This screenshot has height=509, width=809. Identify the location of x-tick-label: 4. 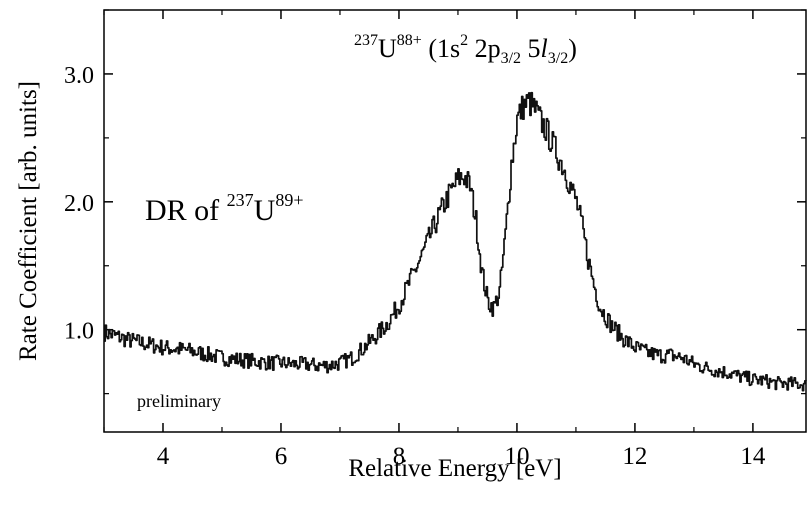
(163, 456).